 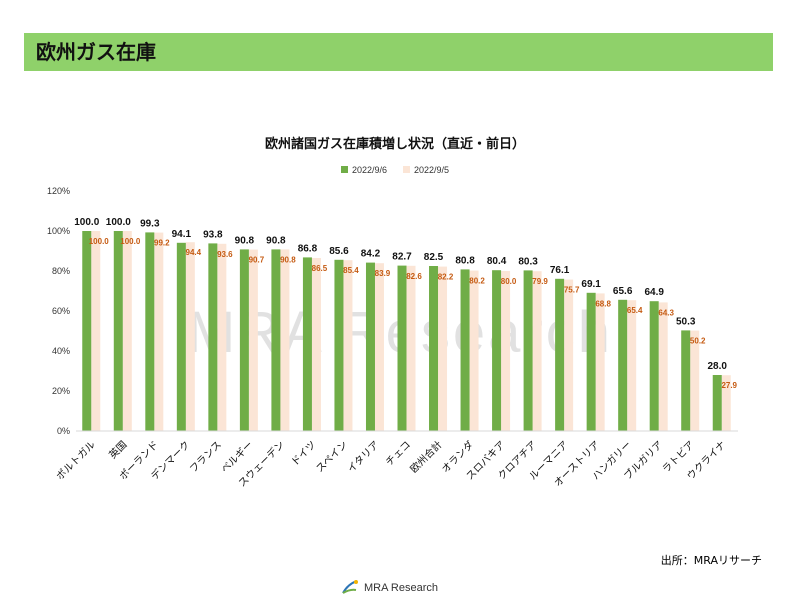 I want to click on chart-title: 欧州諸国ガス在庫積増し状況（直近・前日）, so click(x=395, y=144).